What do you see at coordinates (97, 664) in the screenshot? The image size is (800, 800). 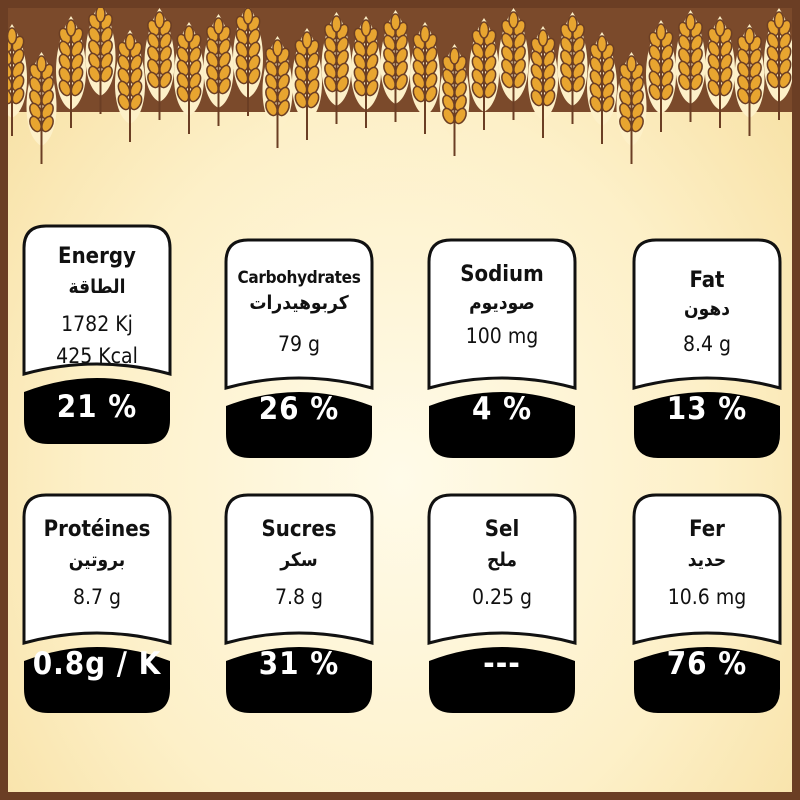 I see `card-percent: 0.8g / K` at bounding box center [97, 664].